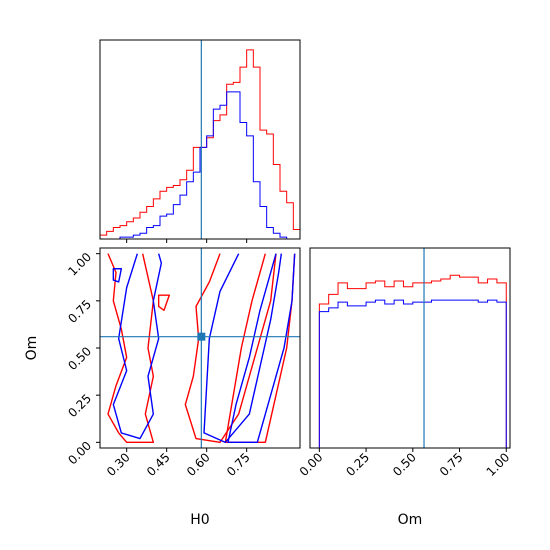 The width and height of the screenshot is (550, 550). I want to click on histogram-panel-H0, so click(200, 141).